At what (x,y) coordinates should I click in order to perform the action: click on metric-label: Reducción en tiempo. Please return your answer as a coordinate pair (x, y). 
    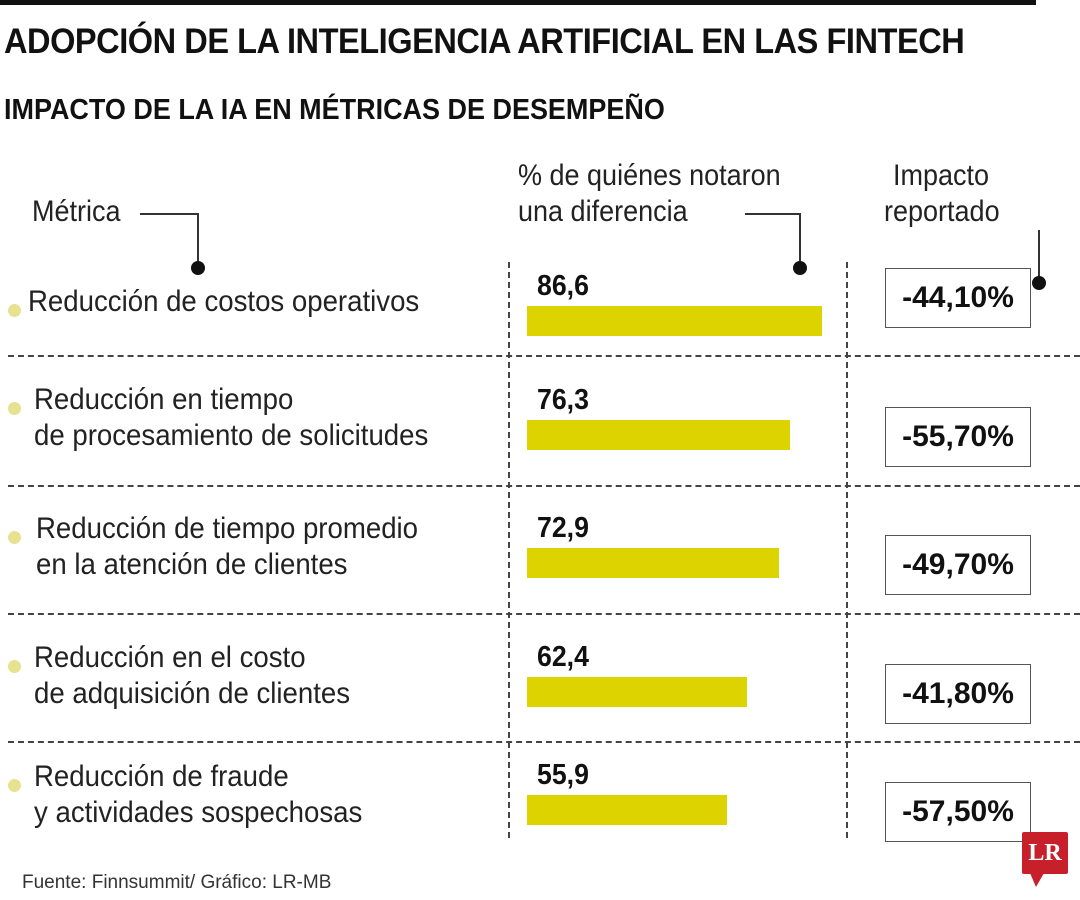
    Looking at the image, I should click on (164, 399).